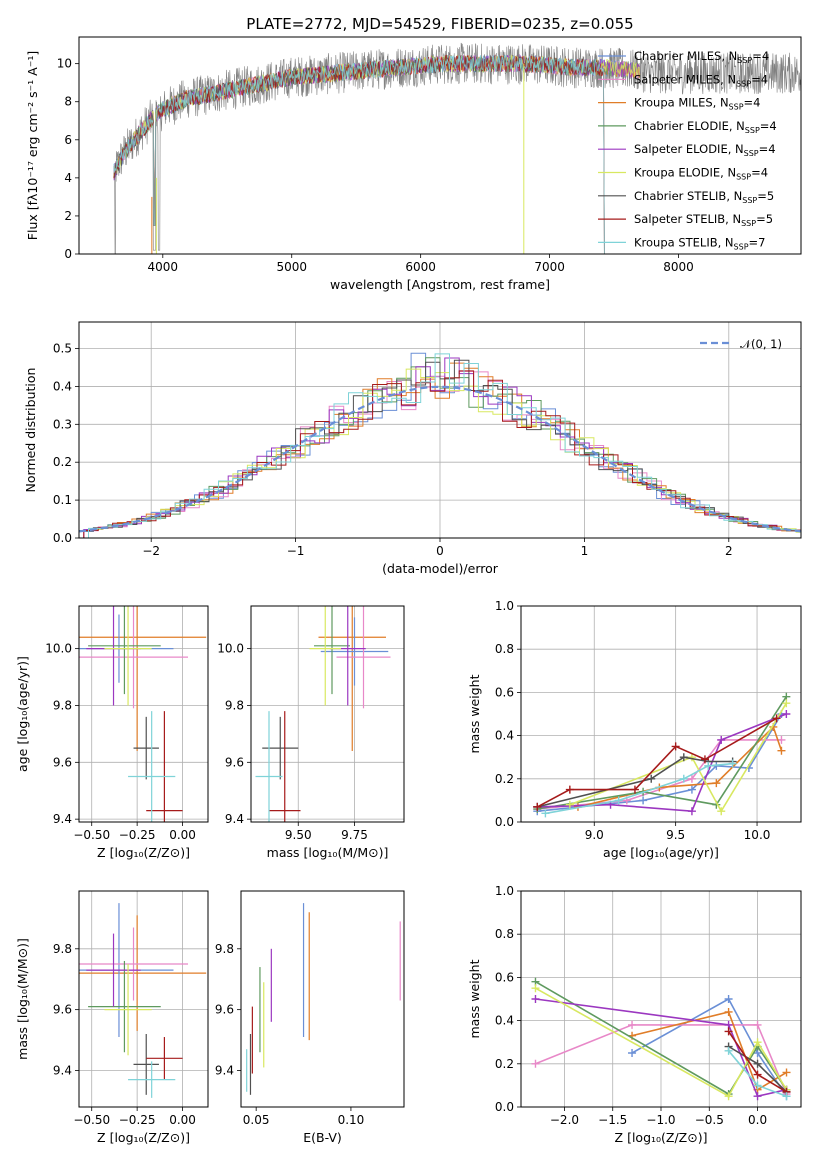  I want to click on x-tick-label: −0.50, so click(91, 835).